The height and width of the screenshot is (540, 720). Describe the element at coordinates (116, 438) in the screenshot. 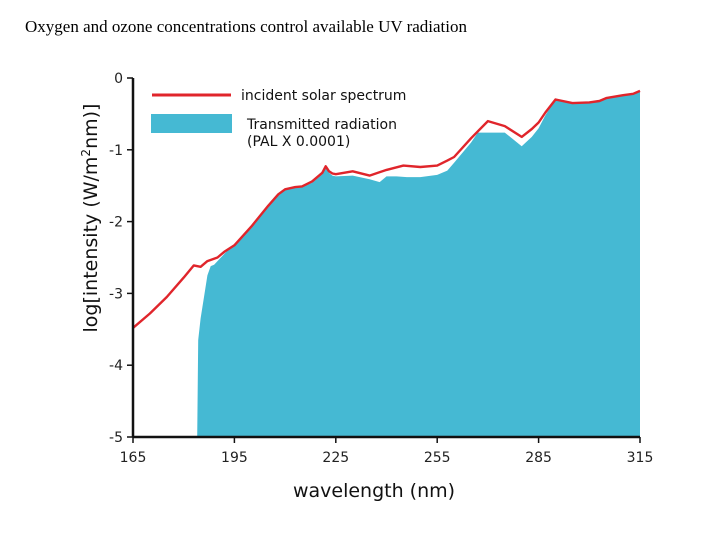

I see `y-tick-label: -5` at that location.